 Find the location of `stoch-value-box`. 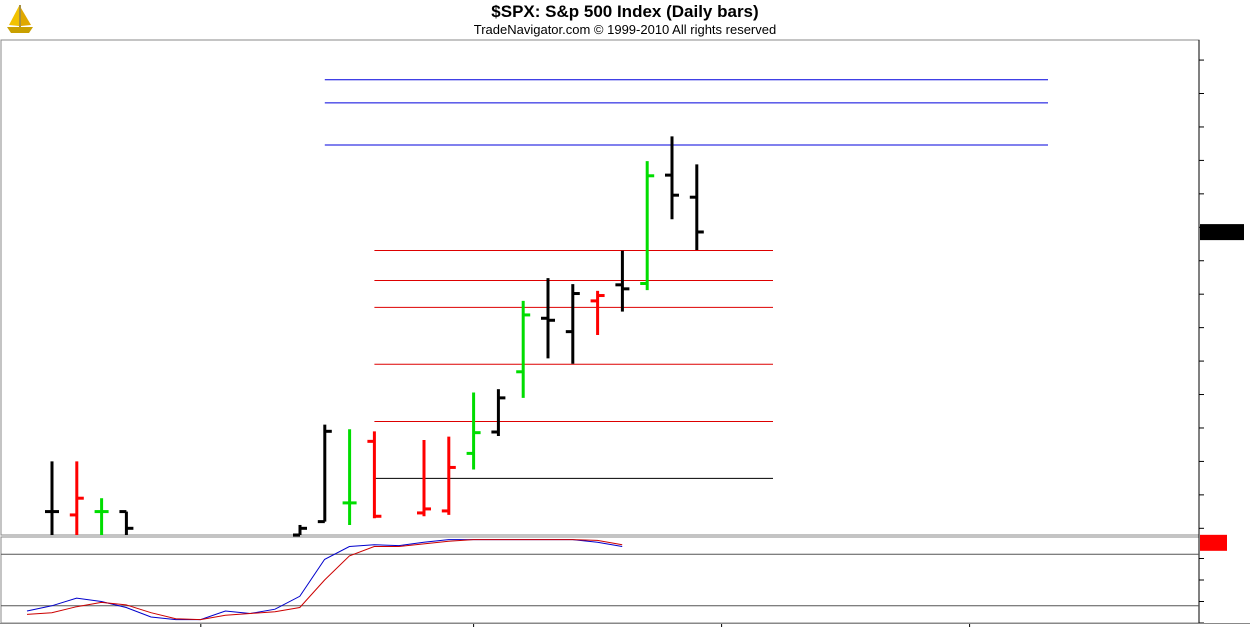

stoch-value-box is located at coordinates (1213, 542).